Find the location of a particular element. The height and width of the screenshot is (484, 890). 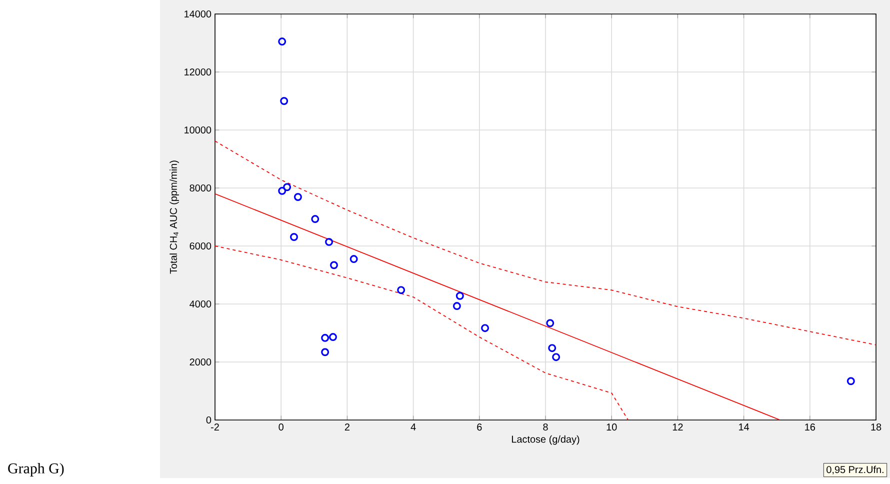

x-tick-label: 12 is located at coordinates (677, 427).